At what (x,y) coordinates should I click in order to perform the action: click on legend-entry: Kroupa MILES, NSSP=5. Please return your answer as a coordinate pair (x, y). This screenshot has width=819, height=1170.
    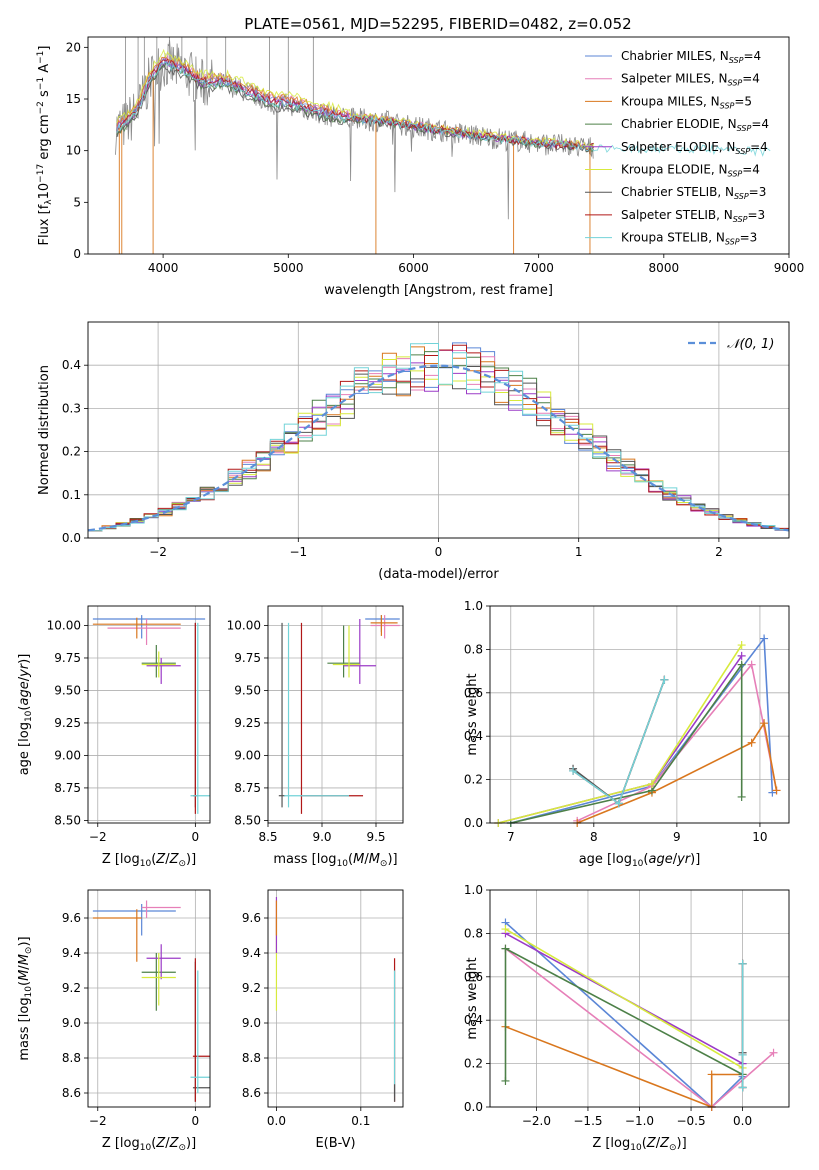
    Looking at the image, I should click on (686, 102).